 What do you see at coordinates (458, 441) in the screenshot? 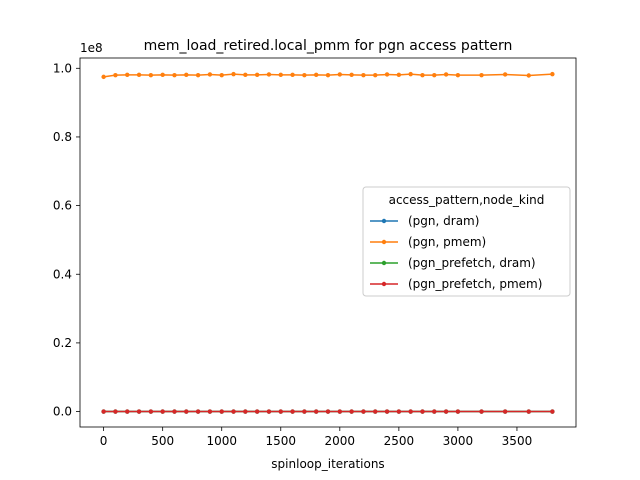
I see `x-tick-label: 3000` at bounding box center [458, 441].